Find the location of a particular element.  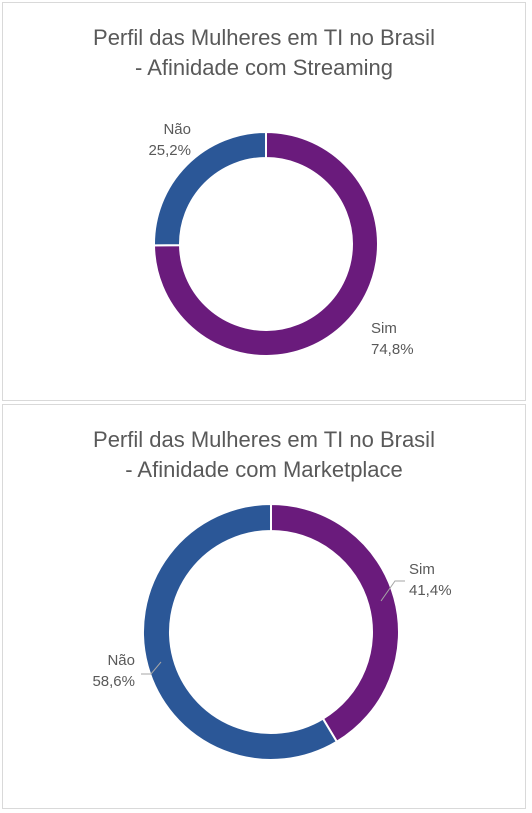

data-label-value: 41,4% is located at coordinates (430, 590).